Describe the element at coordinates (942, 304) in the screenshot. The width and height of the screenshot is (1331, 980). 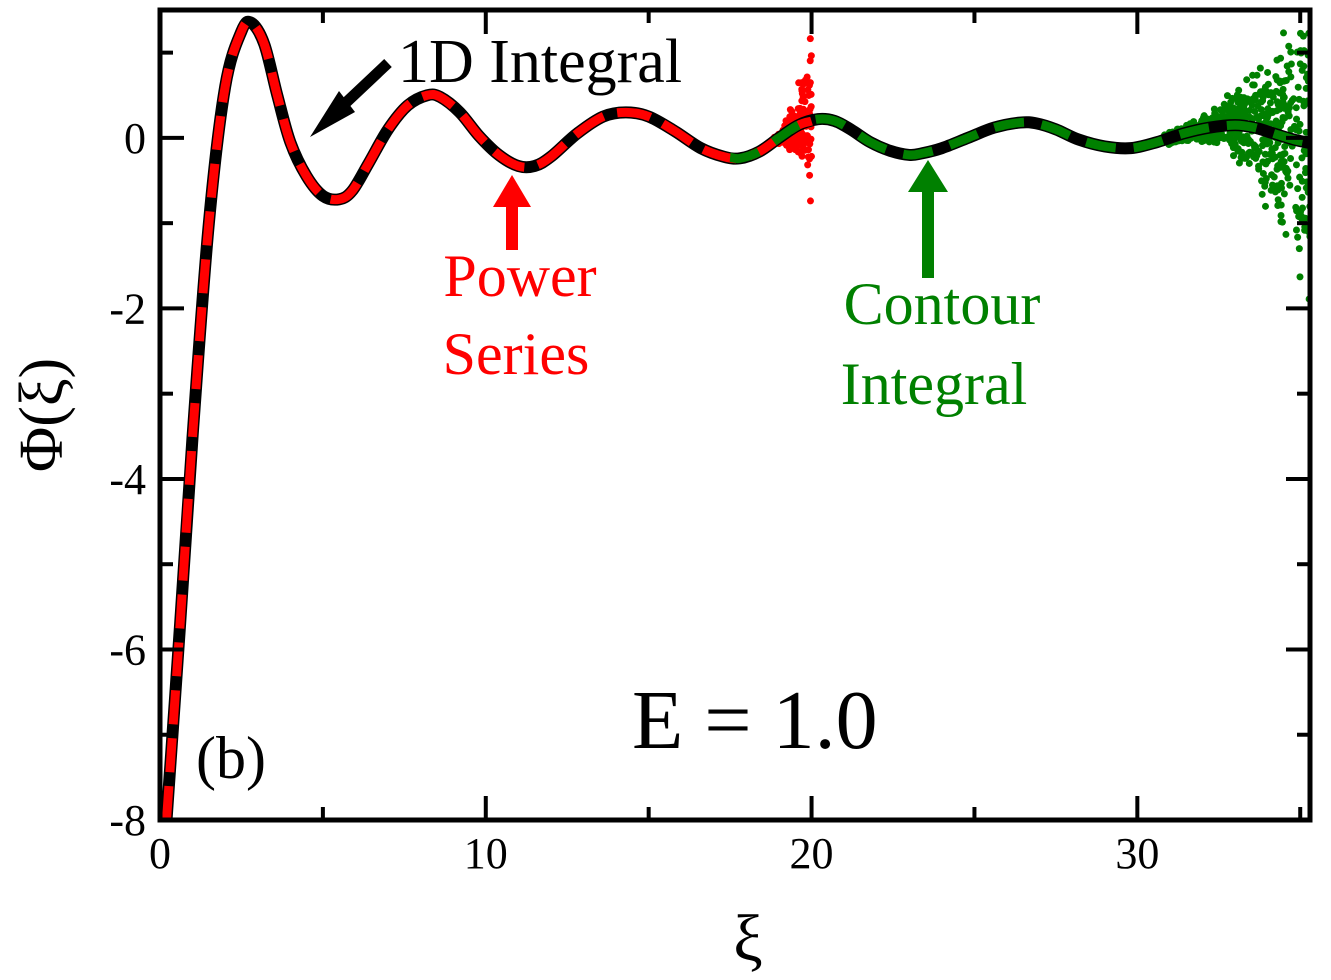
I see `annotation-contour-integral-line-1: Contour` at that location.